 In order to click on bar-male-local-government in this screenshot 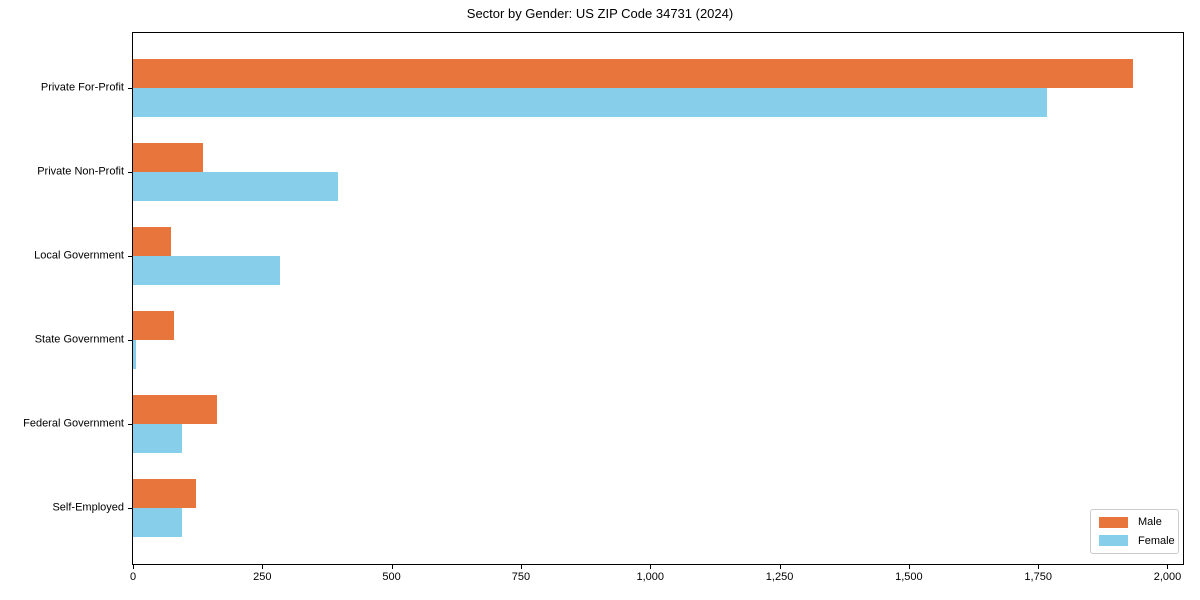, I will do `click(152, 241)`.